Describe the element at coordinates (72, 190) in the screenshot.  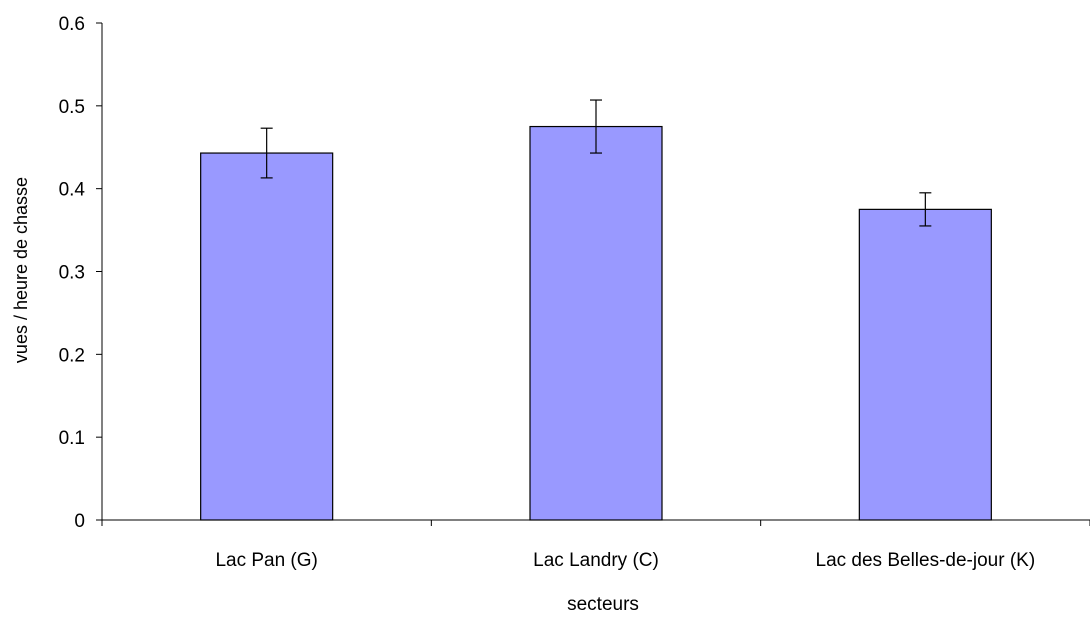
I see `y-tick-label: 0.4` at that location.